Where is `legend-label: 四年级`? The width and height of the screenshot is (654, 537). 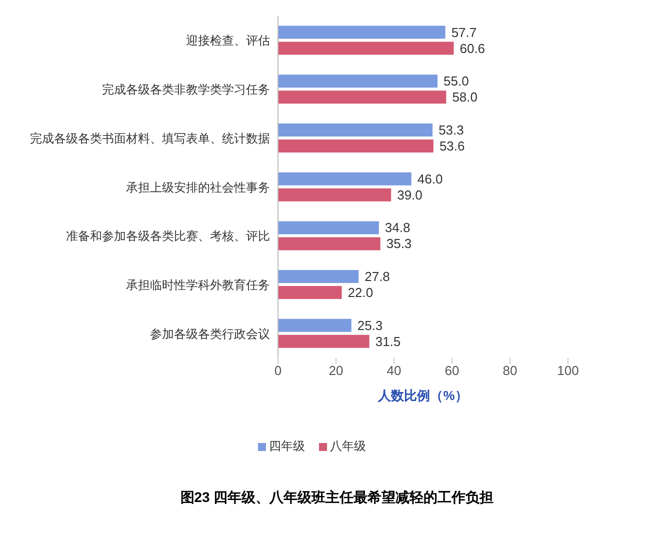 legend-label: 四年级 is located at coordinates (286, 446).